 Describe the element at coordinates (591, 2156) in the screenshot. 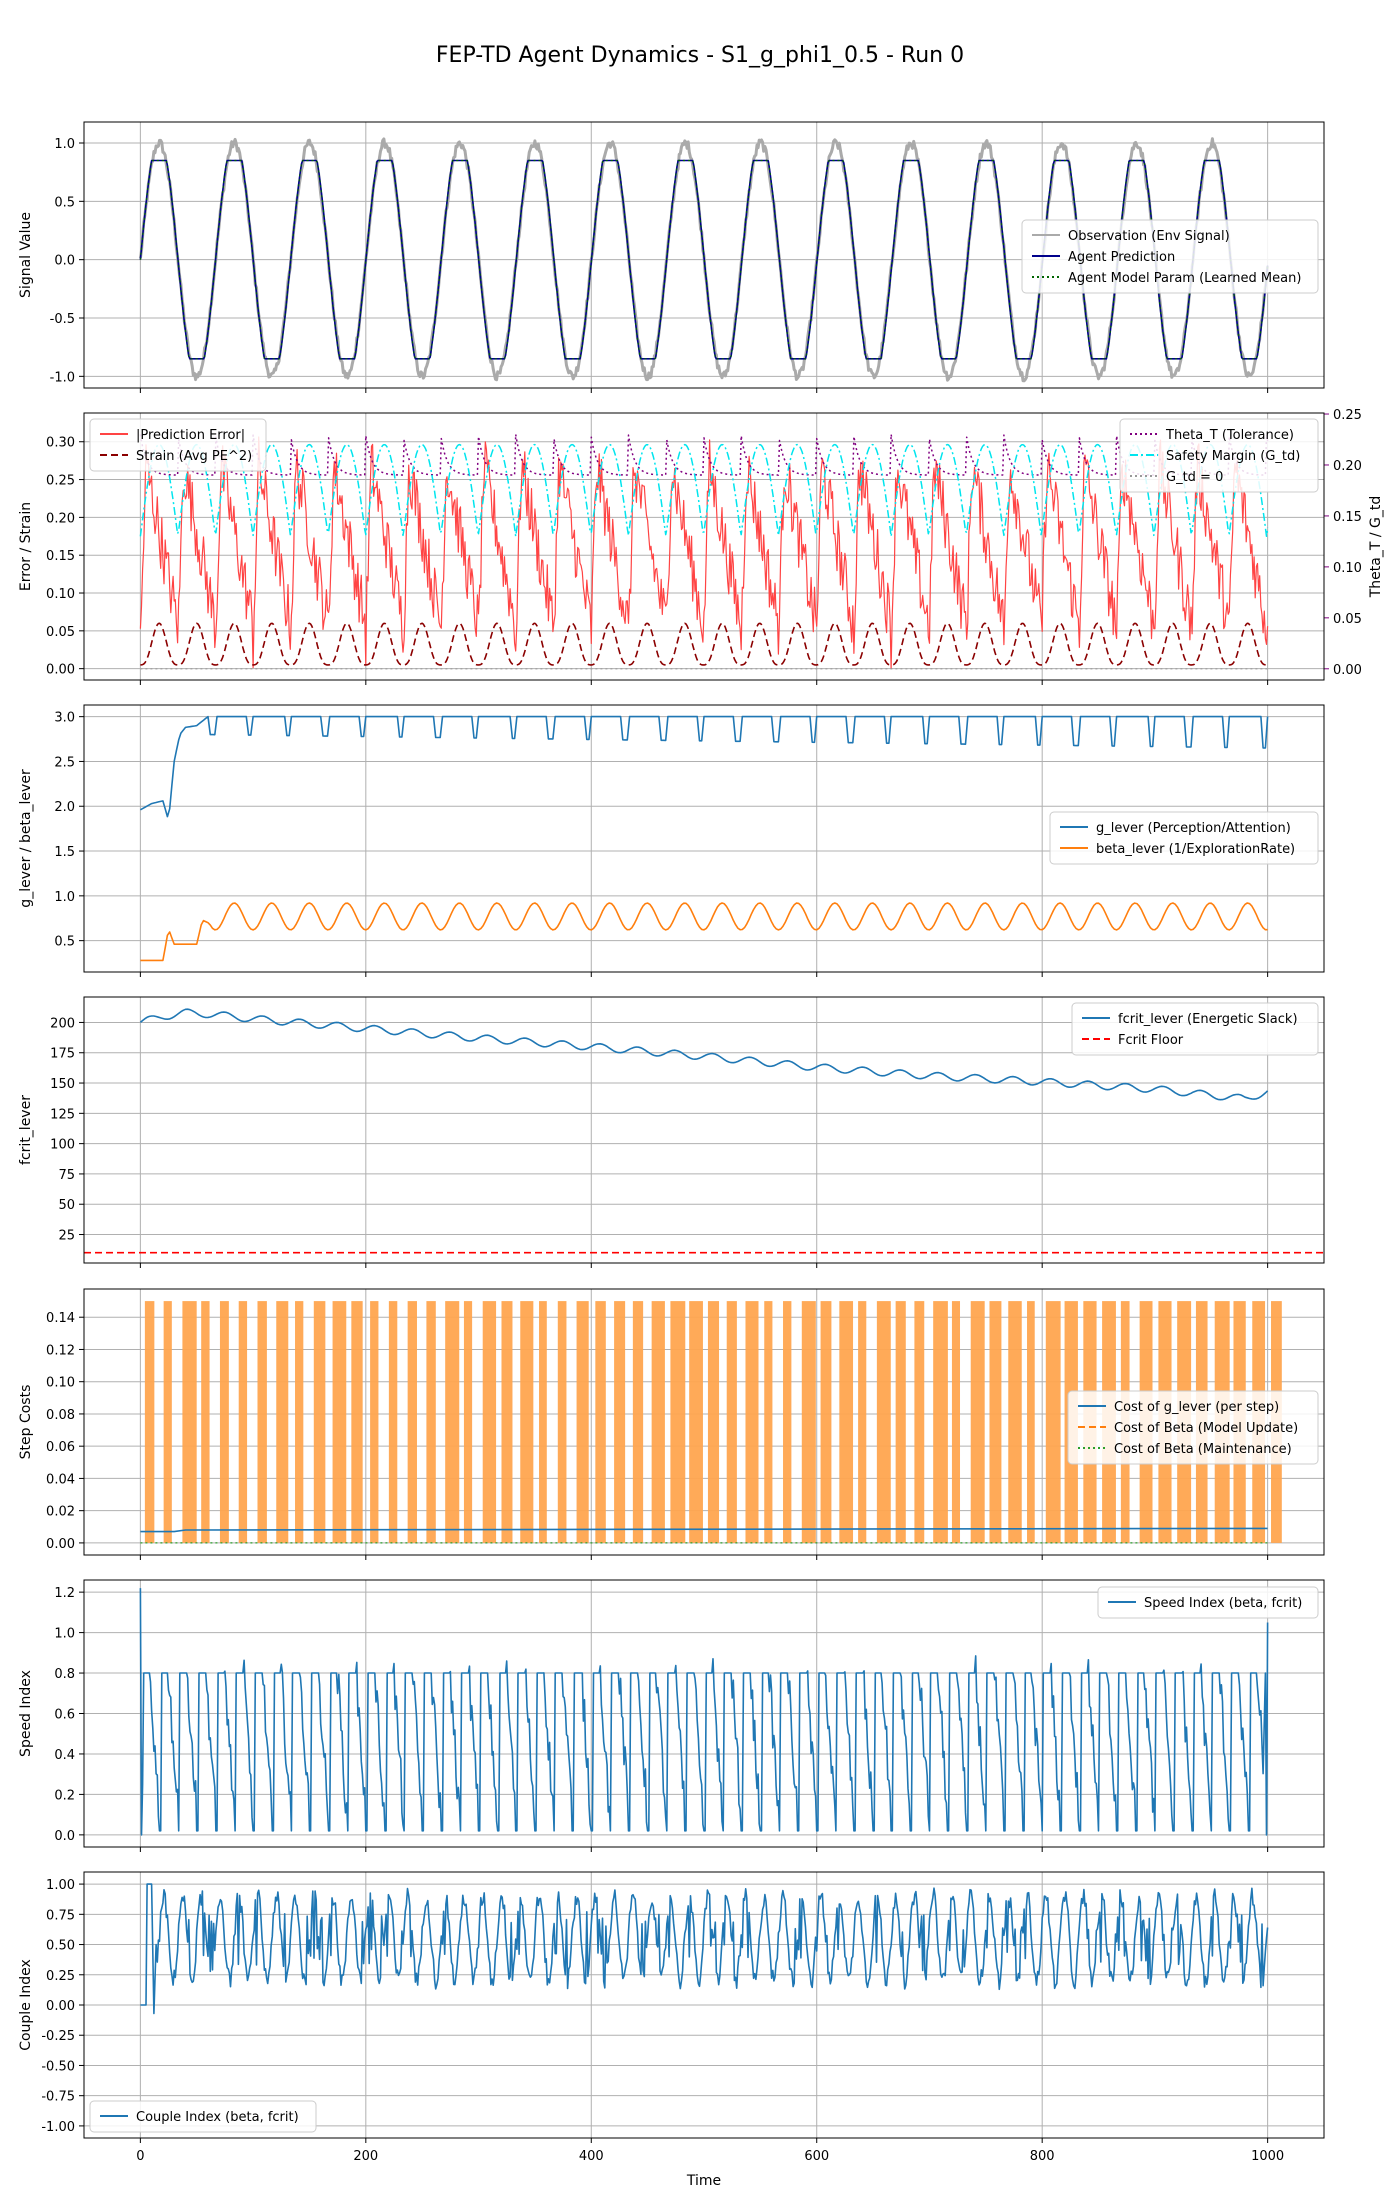

I see `x-tick-label: 400` at that location.